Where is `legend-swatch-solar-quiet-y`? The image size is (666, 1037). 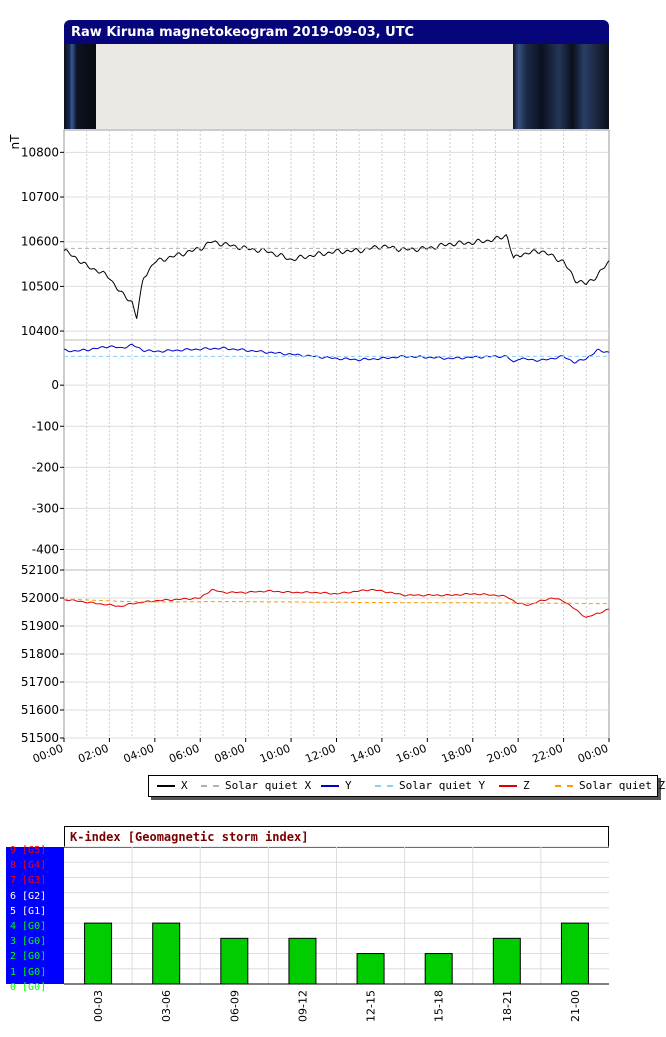 legend-swatch-solar-quiet-y is located at coordinates (384, 786).